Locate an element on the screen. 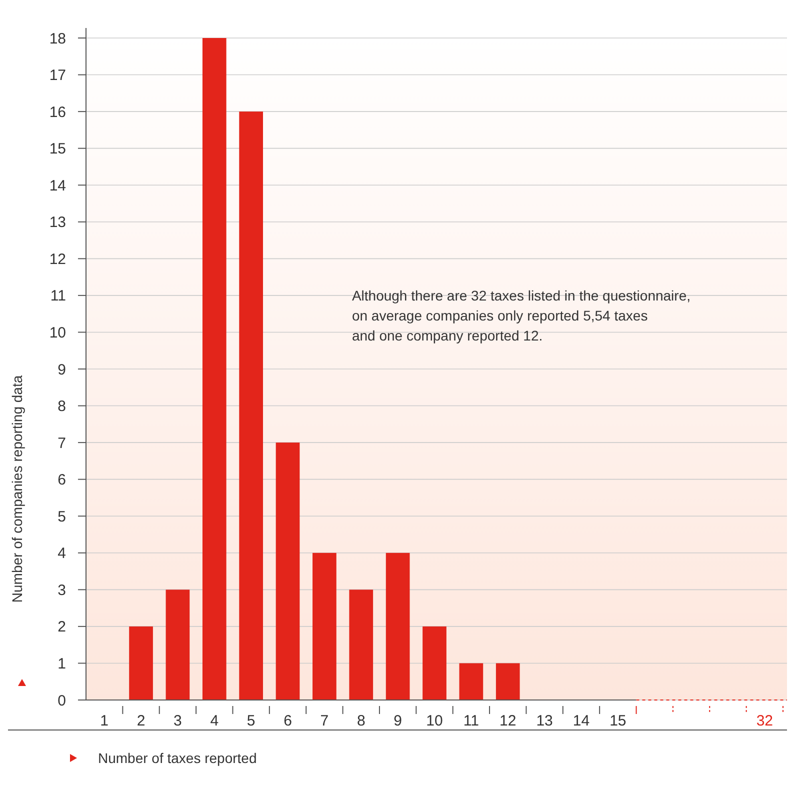 The height and width of the screenshot is (785, 795). y-tick-label: 2 is located at coordinates (62, 627).